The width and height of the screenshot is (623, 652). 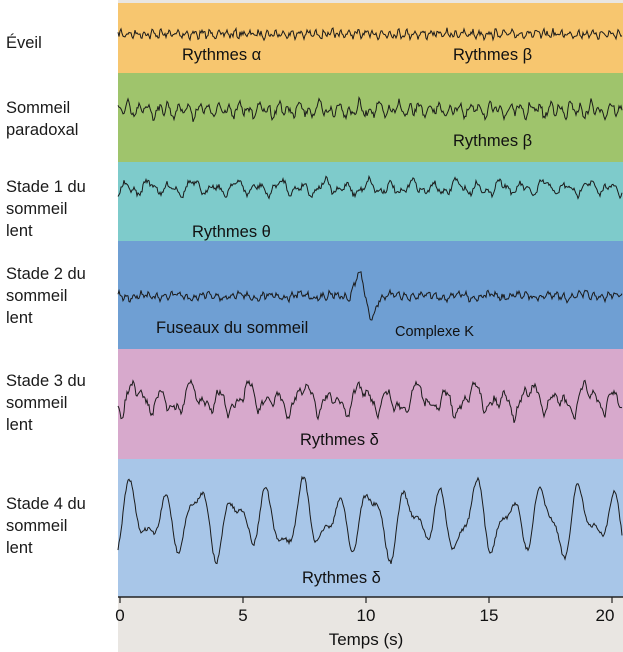 I want to click on x-tick-15: 15, so click(x=489, y=615).